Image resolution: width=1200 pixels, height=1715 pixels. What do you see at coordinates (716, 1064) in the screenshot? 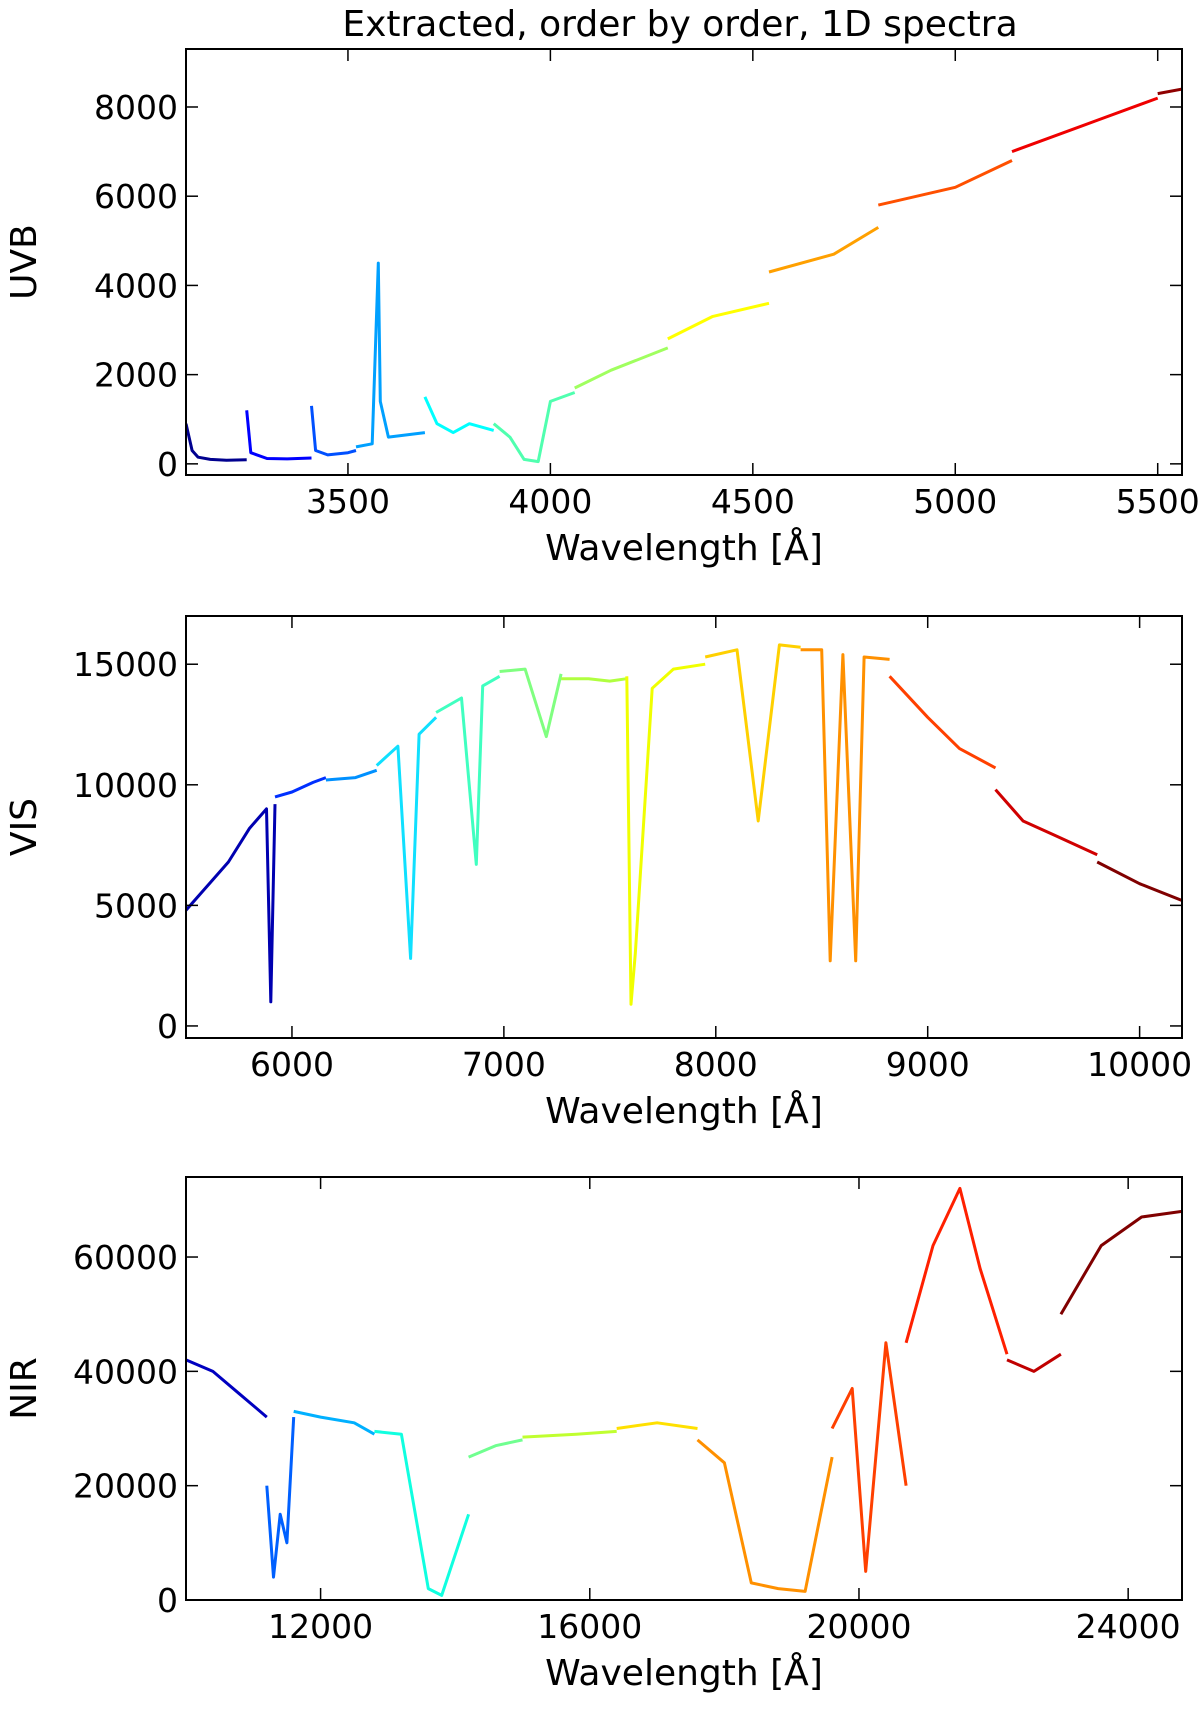
I see `x-tick-label: 8000` at bounding box center [716, 1064].